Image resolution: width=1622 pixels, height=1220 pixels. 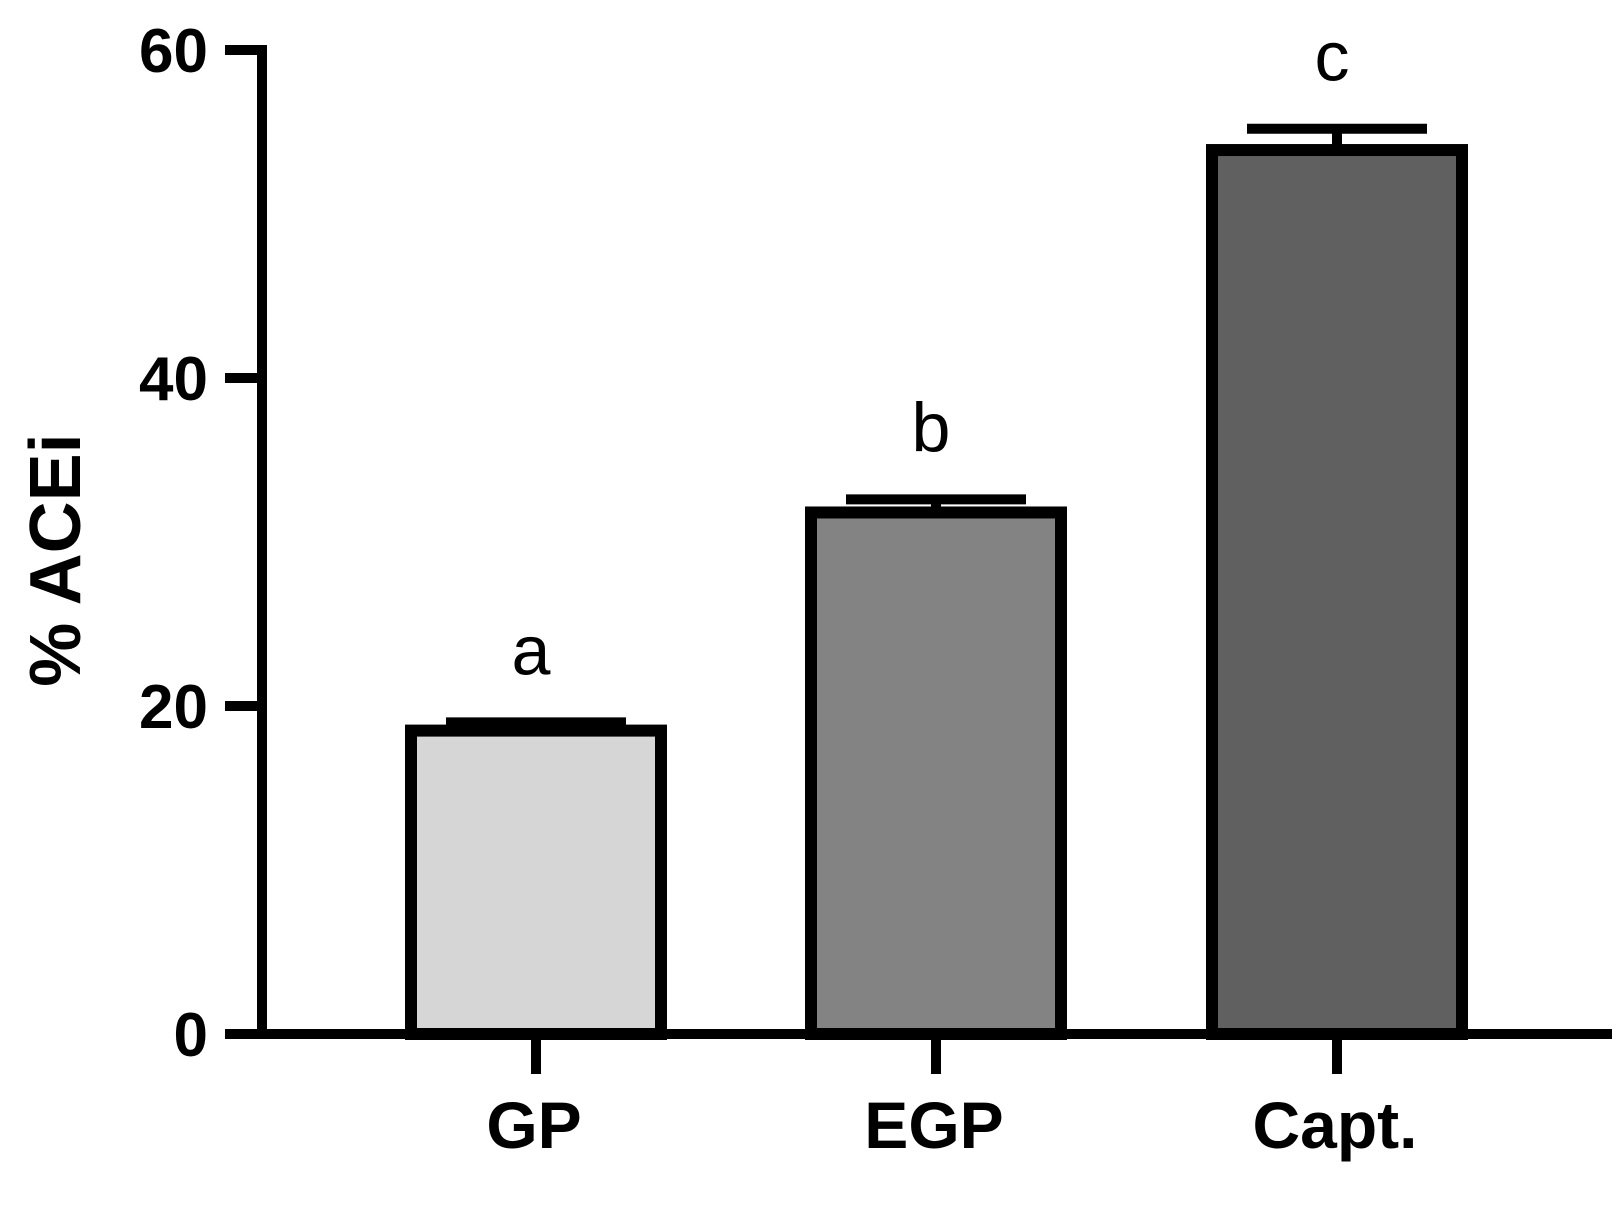 What do you see at coordinates (173, 51) in the screenshot?
I see `y-tick-label-60: 60` at bounding box center [173, 51].